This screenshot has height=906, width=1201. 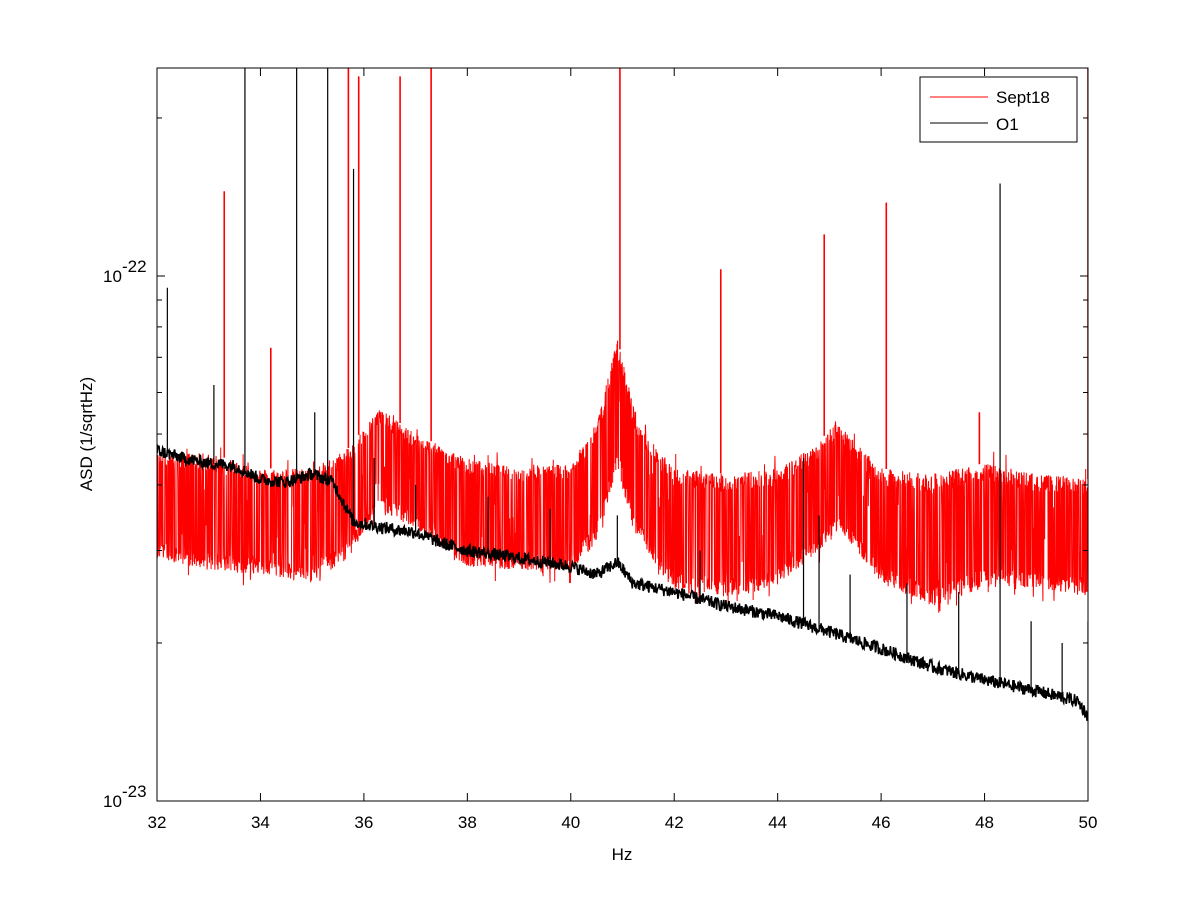 I want to click on x-tick-label: 44, so click(x=777, y=822).